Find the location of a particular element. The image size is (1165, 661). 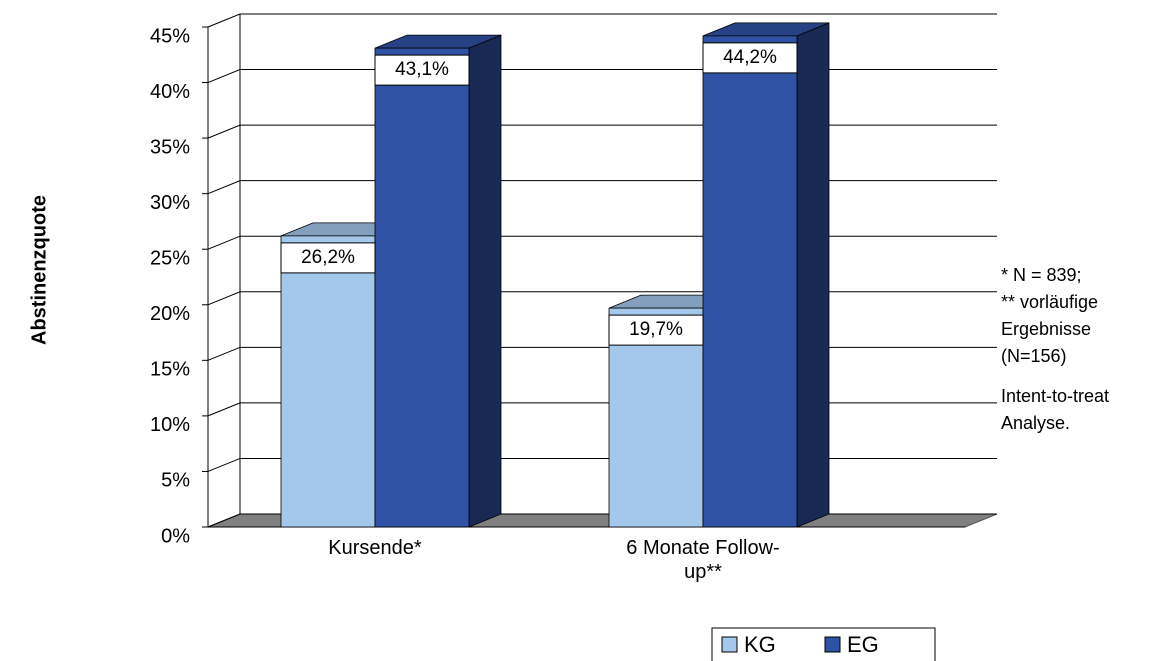

y-tick-label: 0% is located at coordinates (175, 536).